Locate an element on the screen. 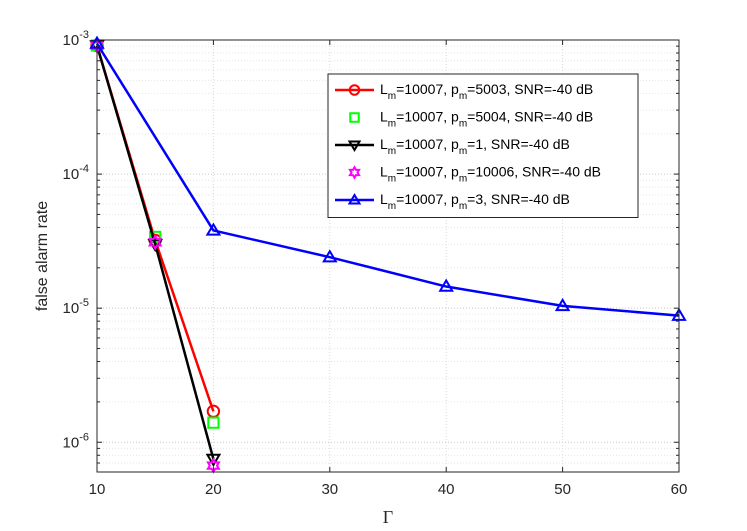 The width and height of the screenshot is (747, 531). x-tick-label: 10 is located at coordinates (97, 489).